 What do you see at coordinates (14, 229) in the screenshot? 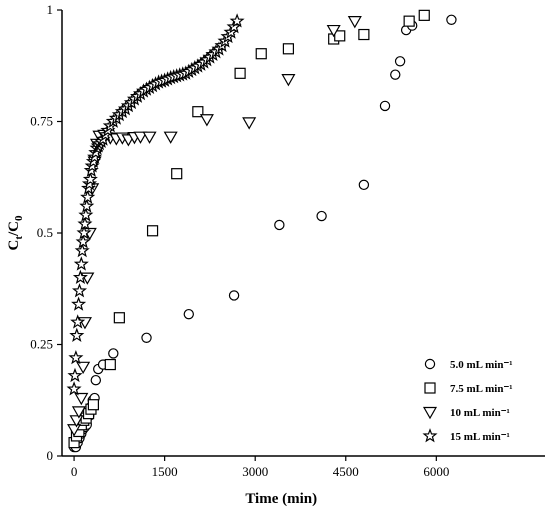
I see `y-axis-title-divider: /C` at bounding box center [14, 229].